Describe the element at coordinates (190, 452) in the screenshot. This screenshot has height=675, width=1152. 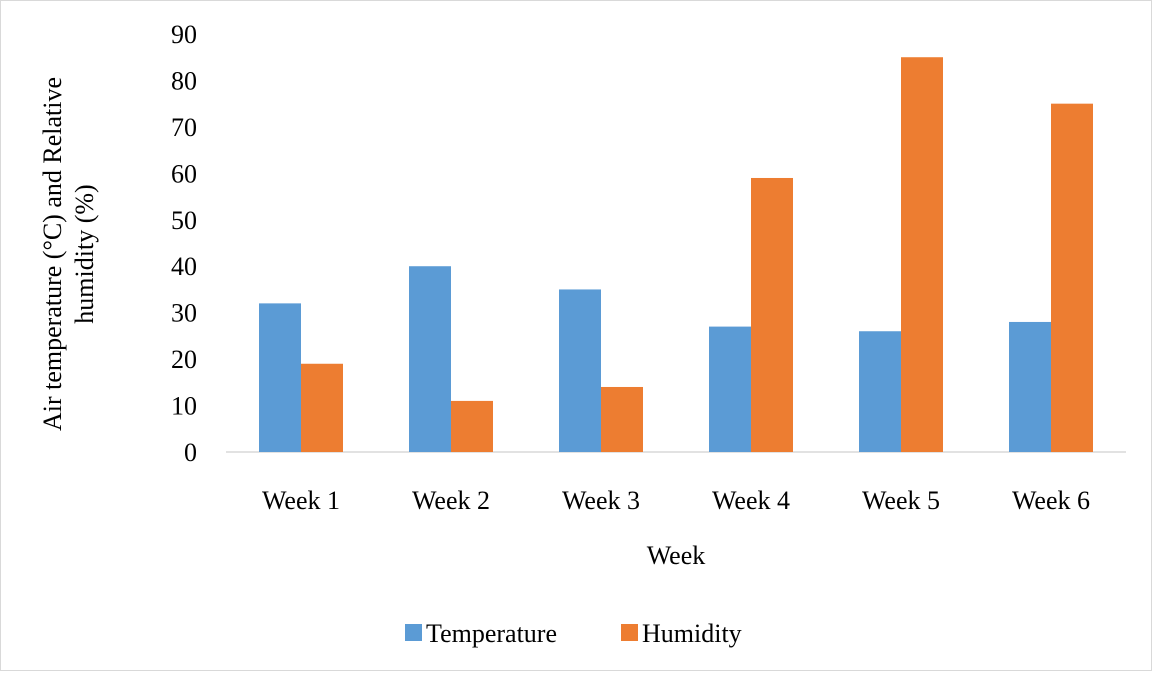
I see `y-tick-label-0: 0` at that location.